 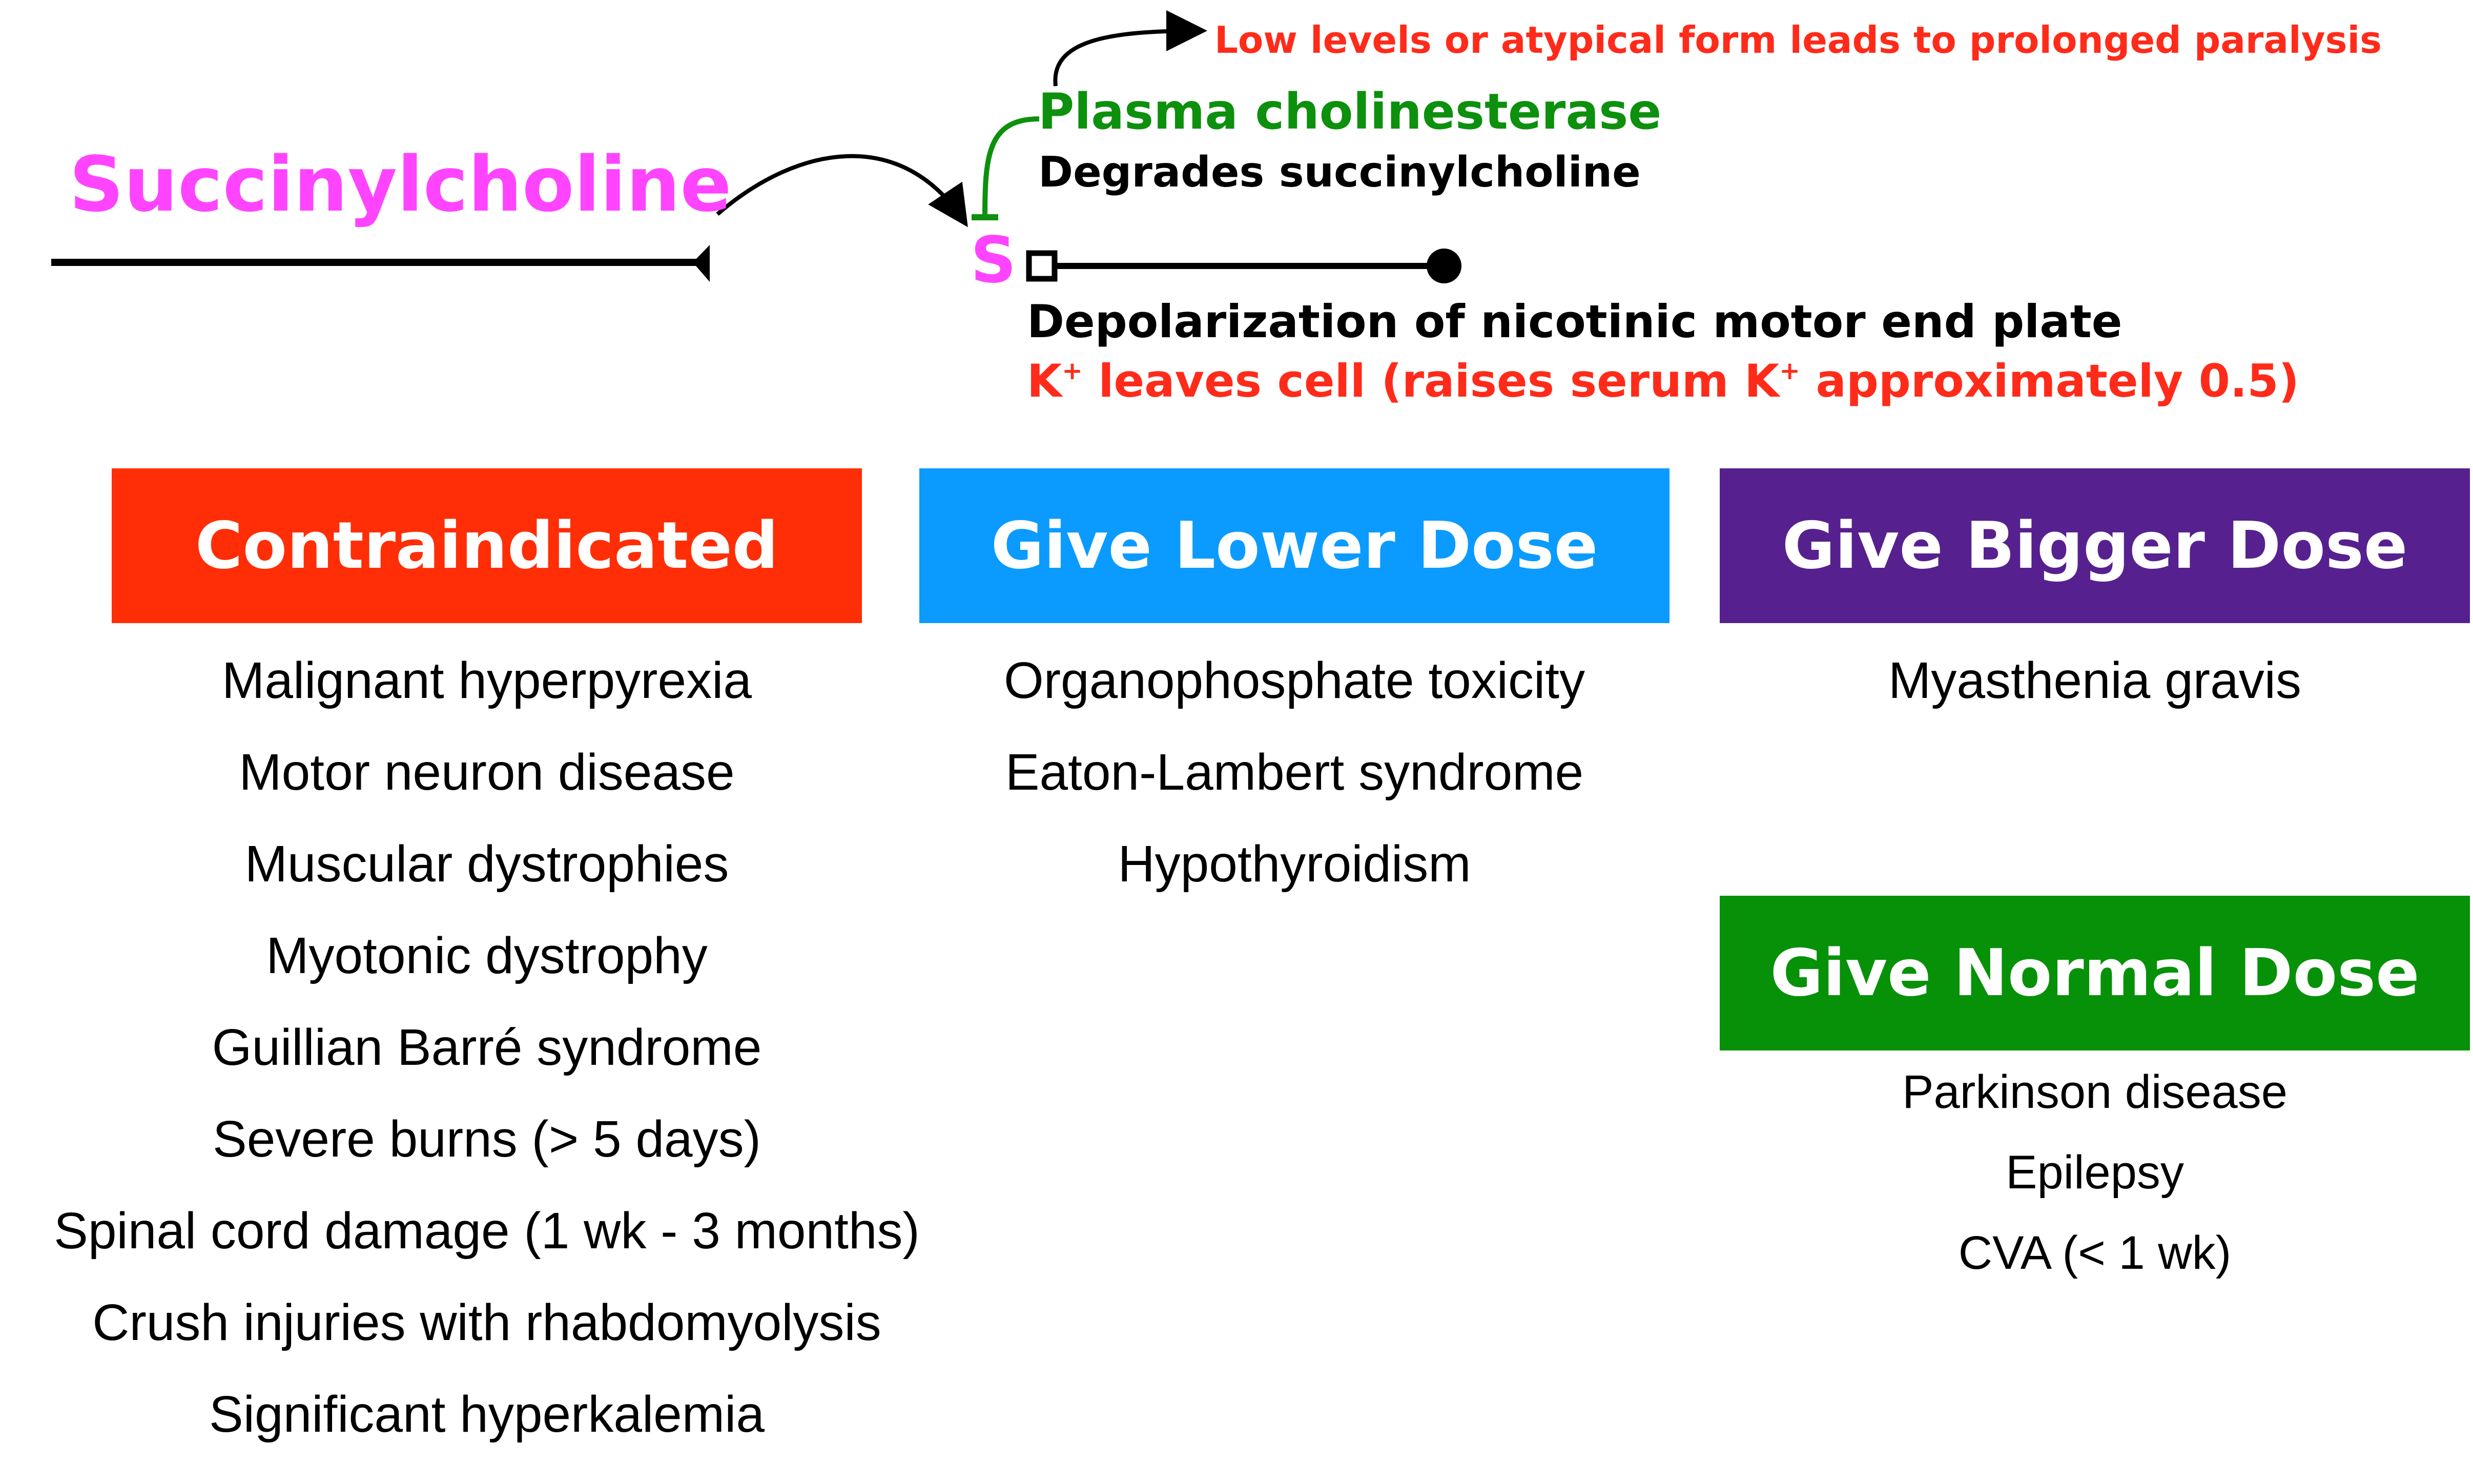 I want to click on enzyme-name: Plasma cholinesterase, so click(x=1350, y=112).